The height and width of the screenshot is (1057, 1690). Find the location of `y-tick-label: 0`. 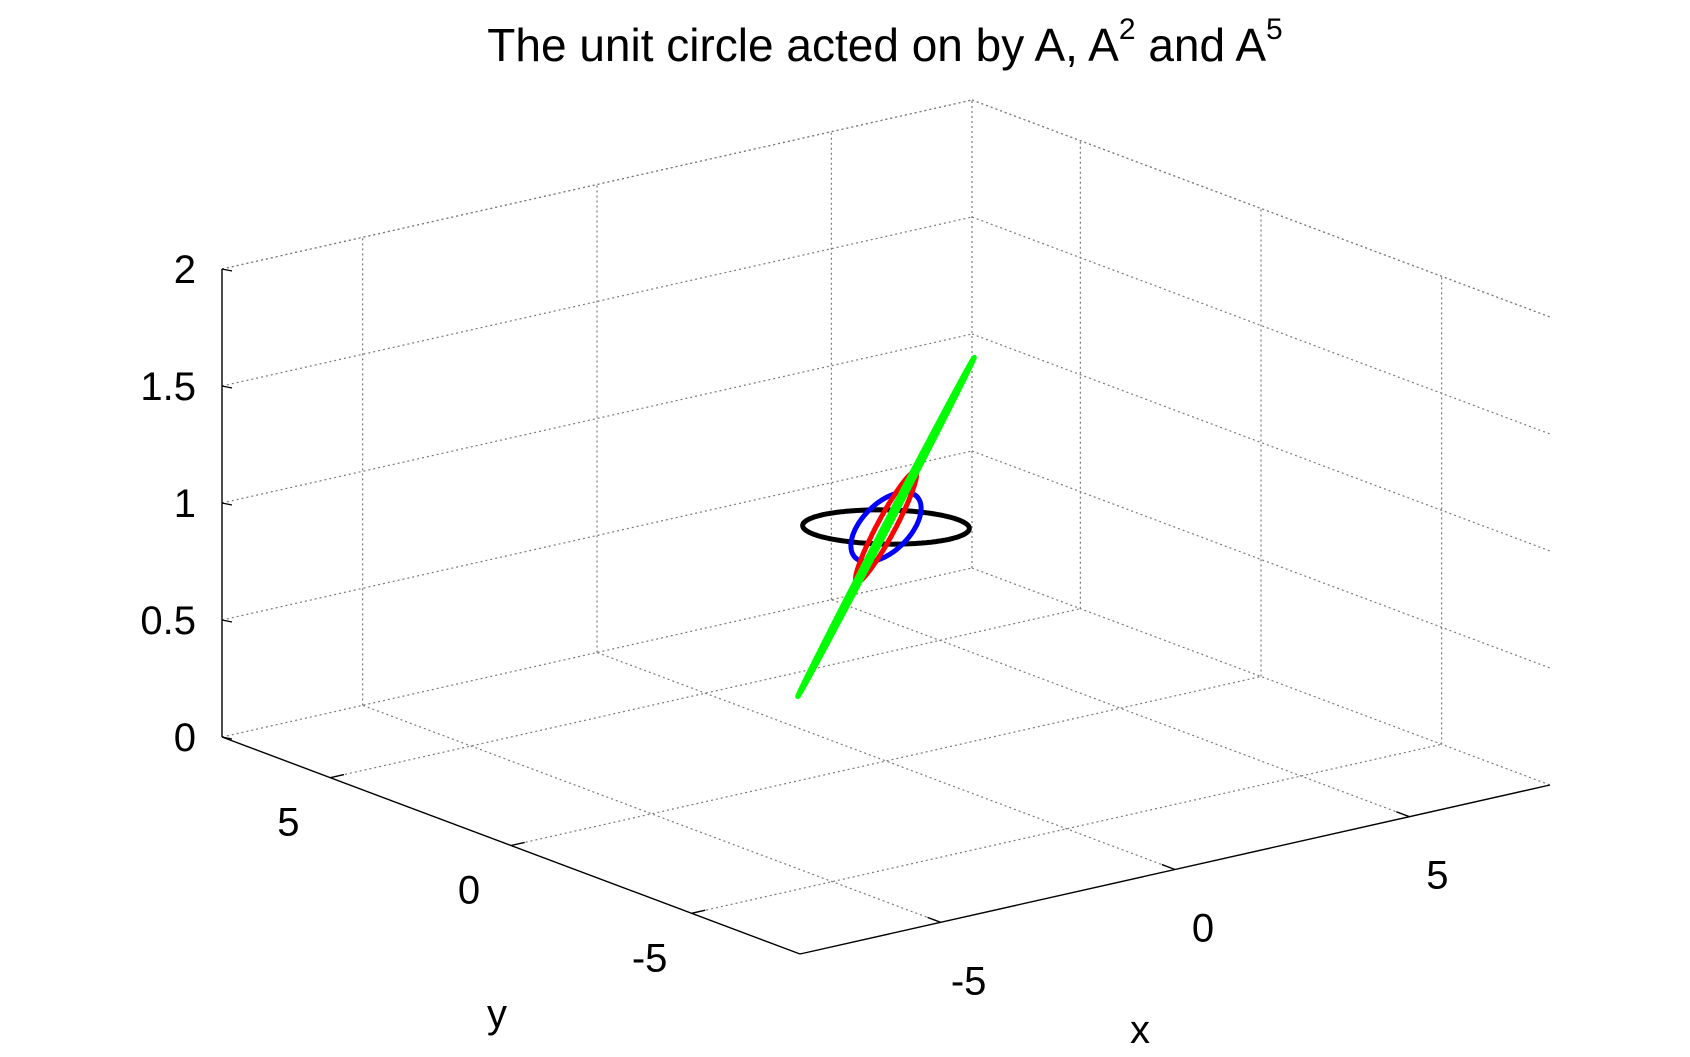

y-tick-label: 0 is located at coordinates (469, 891).